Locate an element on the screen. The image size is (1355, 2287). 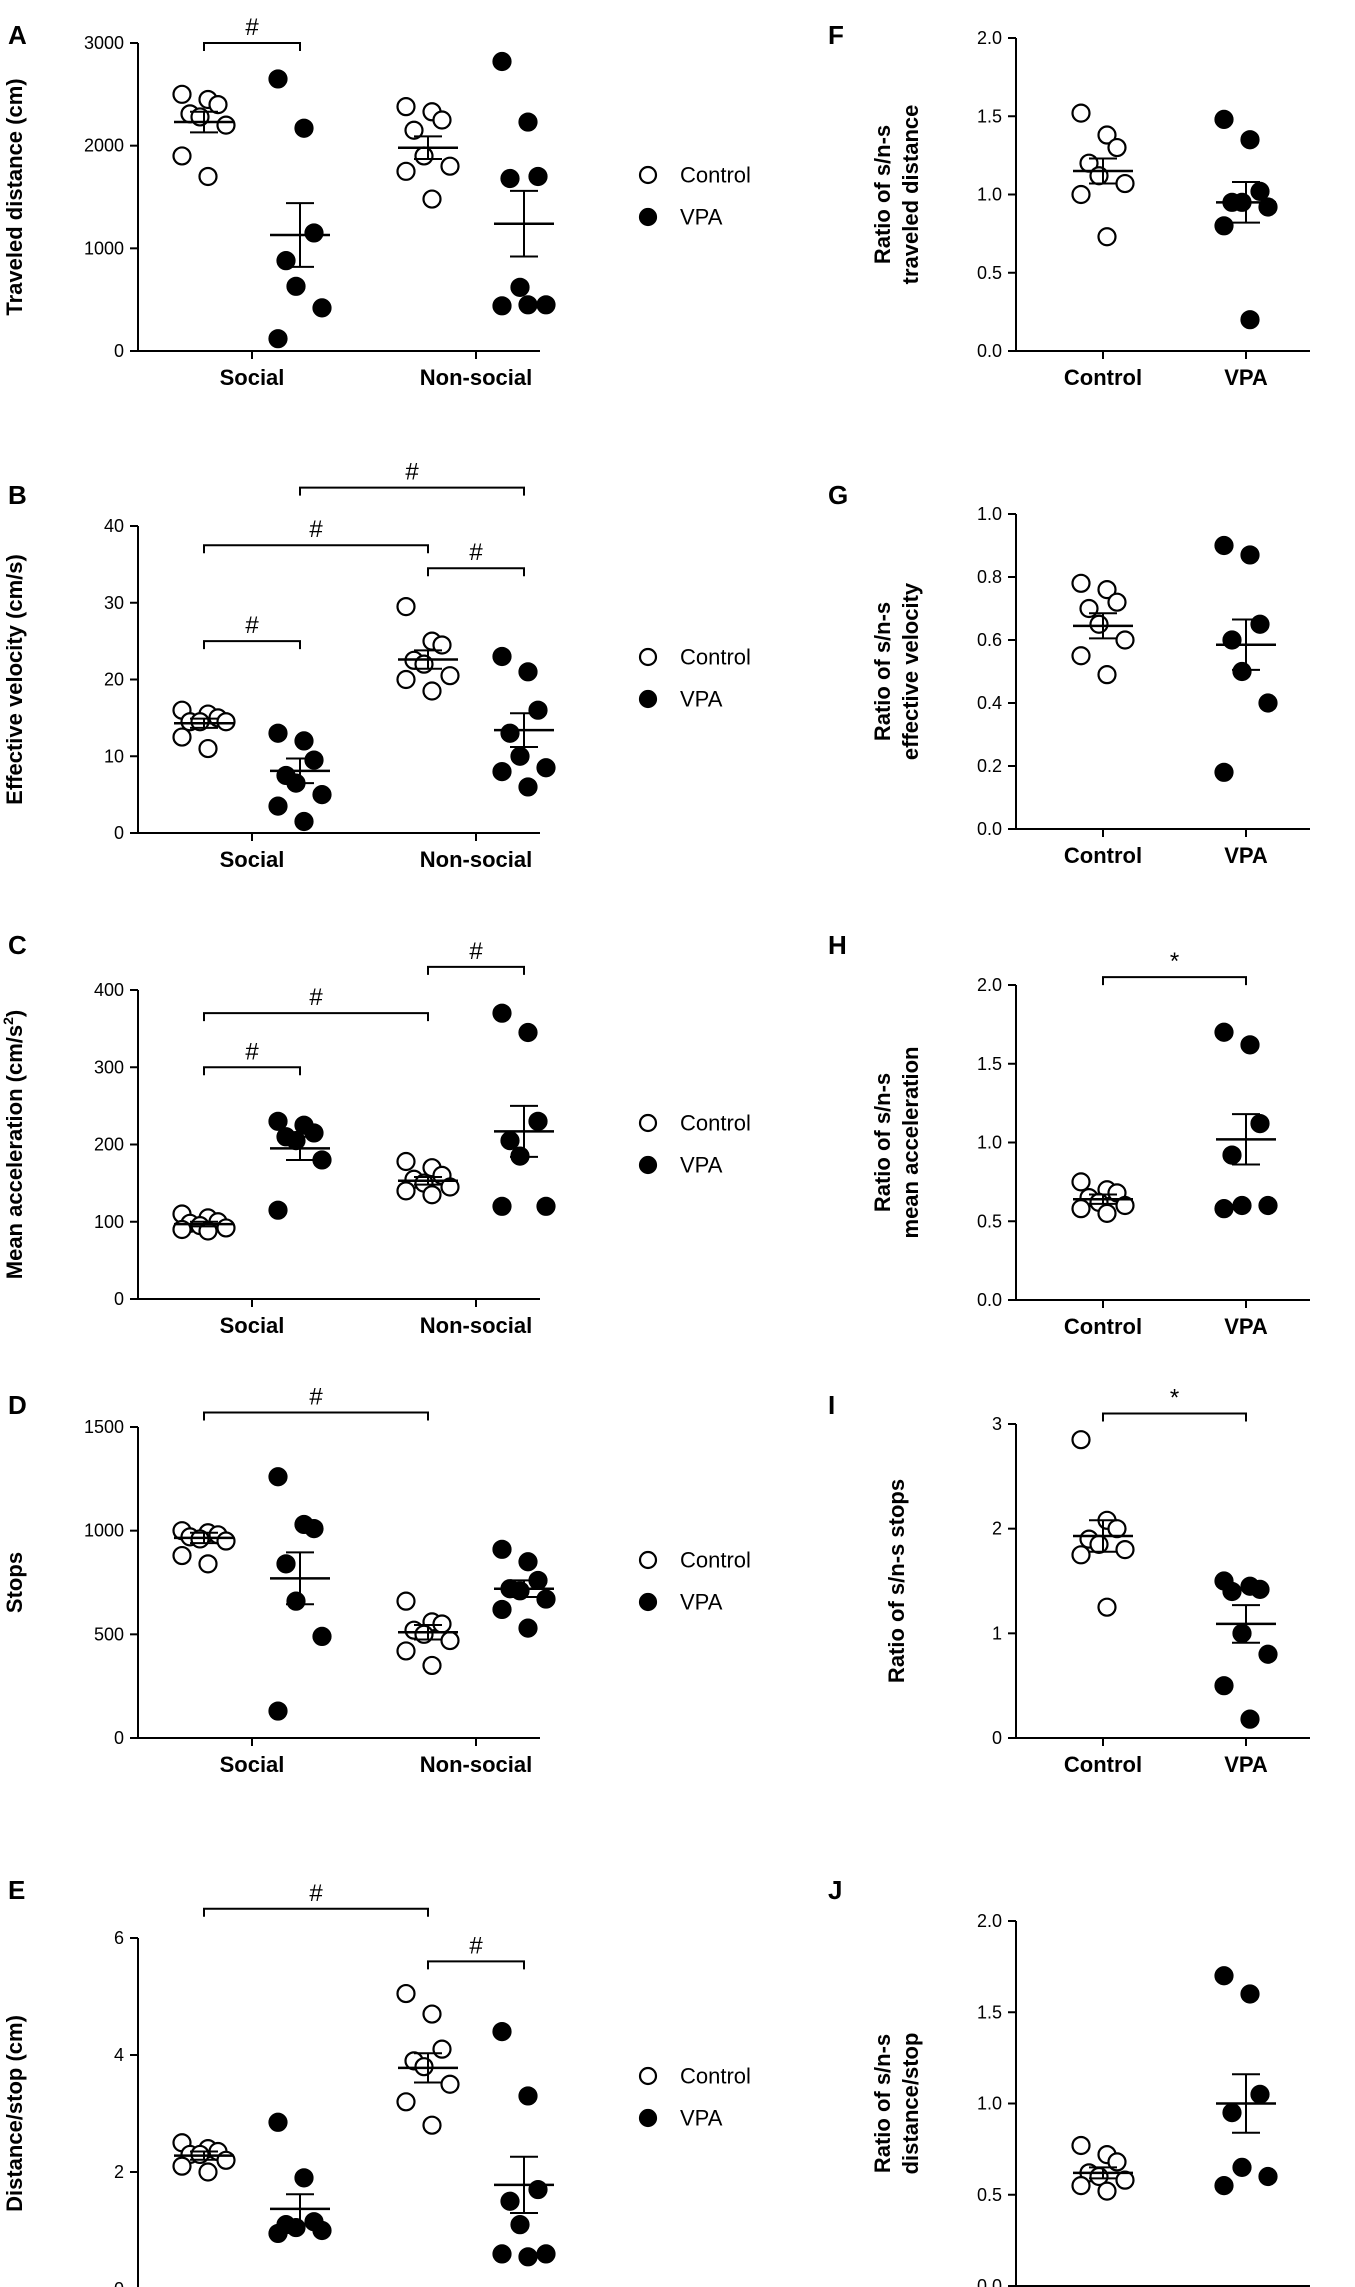
legend-control-label: Control is located at coordinates (715, 2076).